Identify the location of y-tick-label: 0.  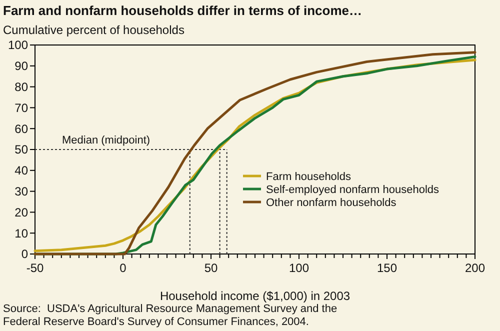
(24, 254).